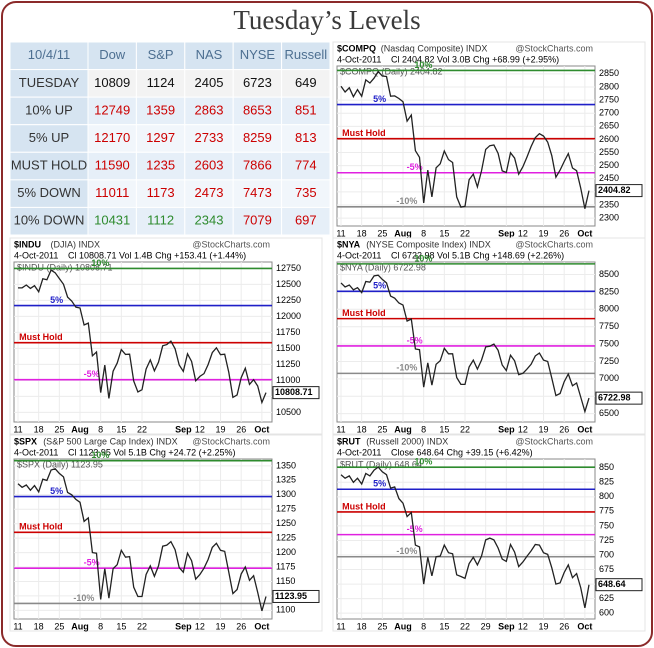 The height and width of the screenshot is (648, 654). I want to click on header-text: Dow, so click(112, 54).